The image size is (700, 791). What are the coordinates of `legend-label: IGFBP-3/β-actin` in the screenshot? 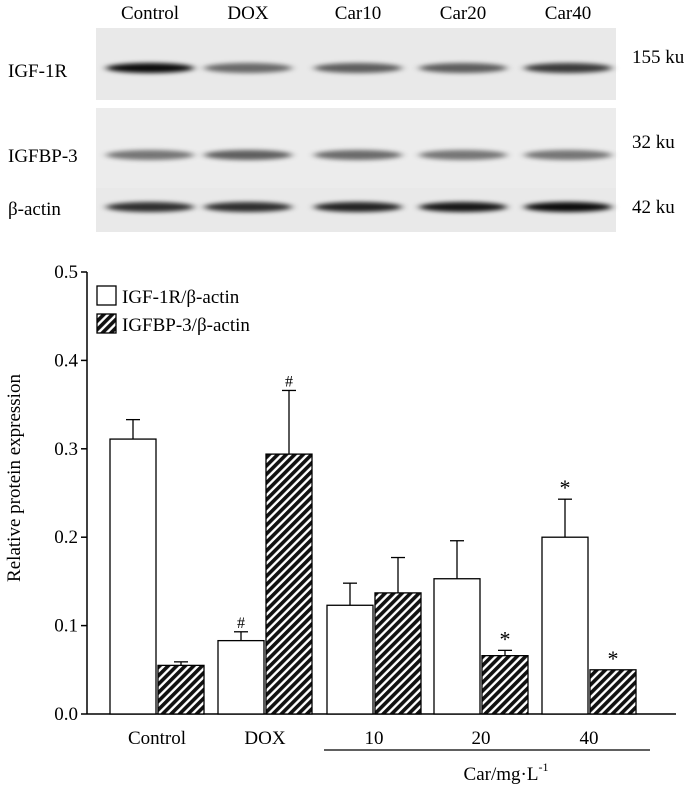 It's located at (186, 325).